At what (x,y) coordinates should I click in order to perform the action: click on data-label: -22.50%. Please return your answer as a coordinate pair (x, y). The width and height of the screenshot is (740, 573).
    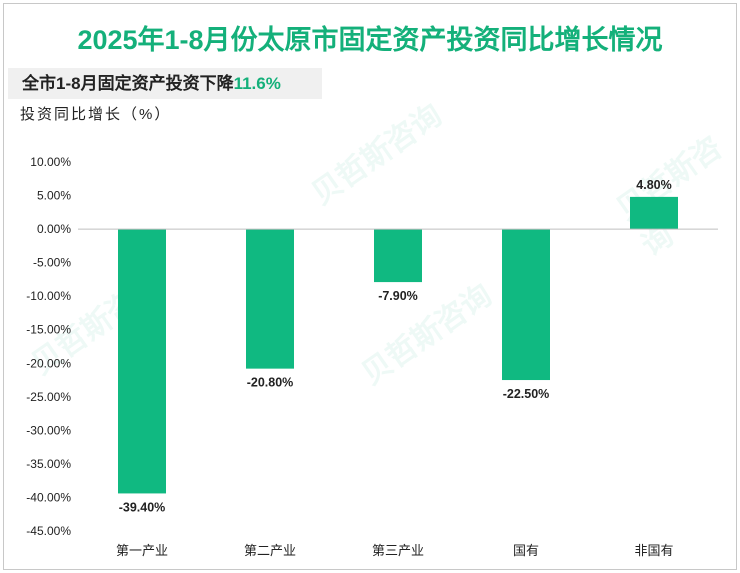
    Looking at the image, I should click on (526, 394).